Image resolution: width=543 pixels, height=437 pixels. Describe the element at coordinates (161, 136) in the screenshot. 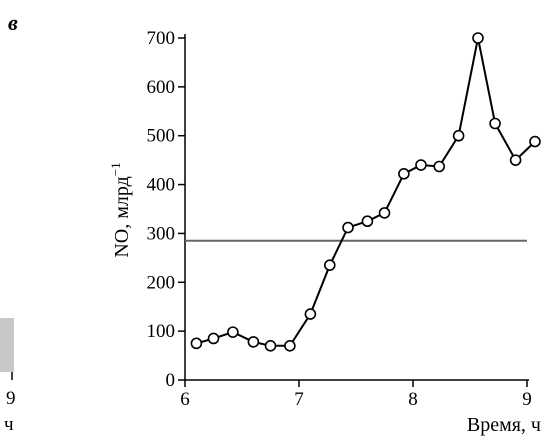

I see `y-tick-label: 500` at that location.